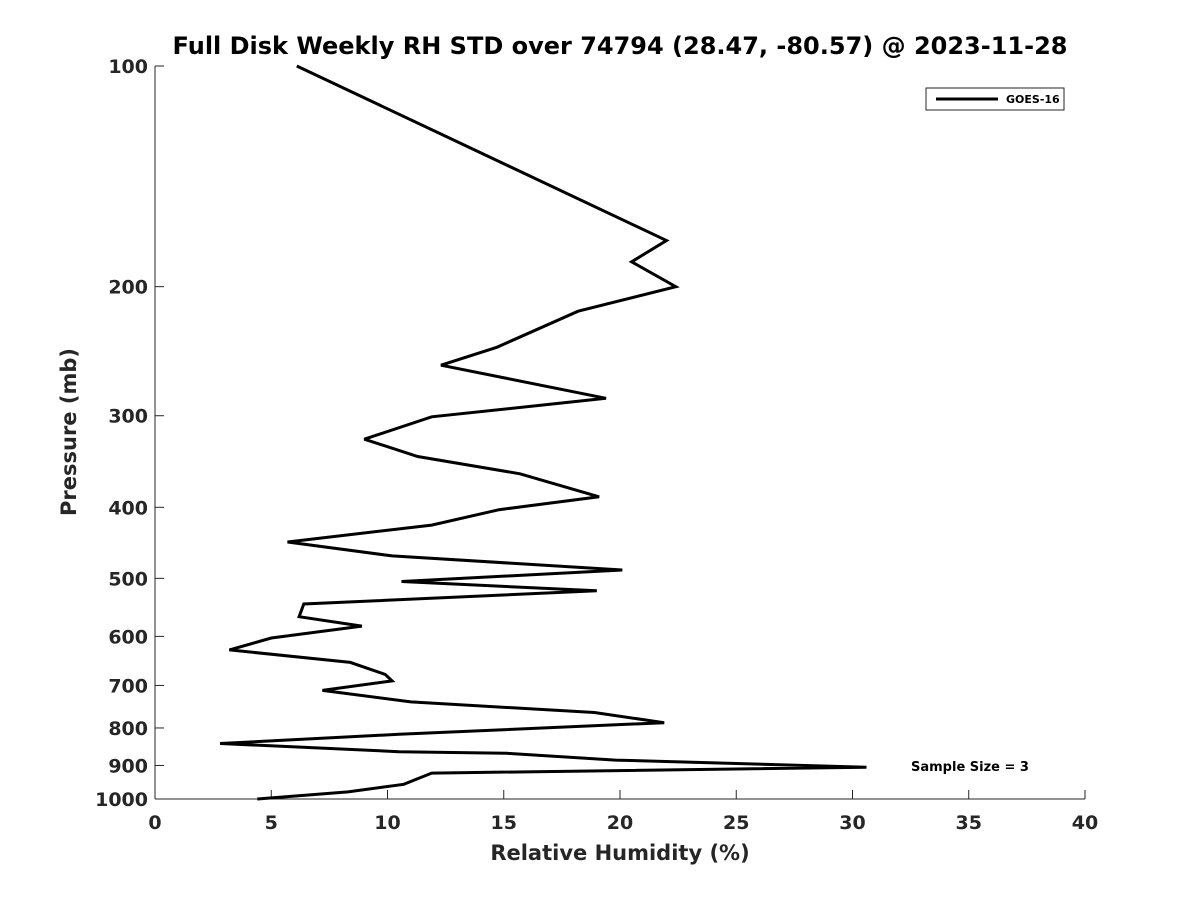 The height and width of the screenshot is (900, 1200). I want to click on x-tick-label: 35, so click(969, 823).